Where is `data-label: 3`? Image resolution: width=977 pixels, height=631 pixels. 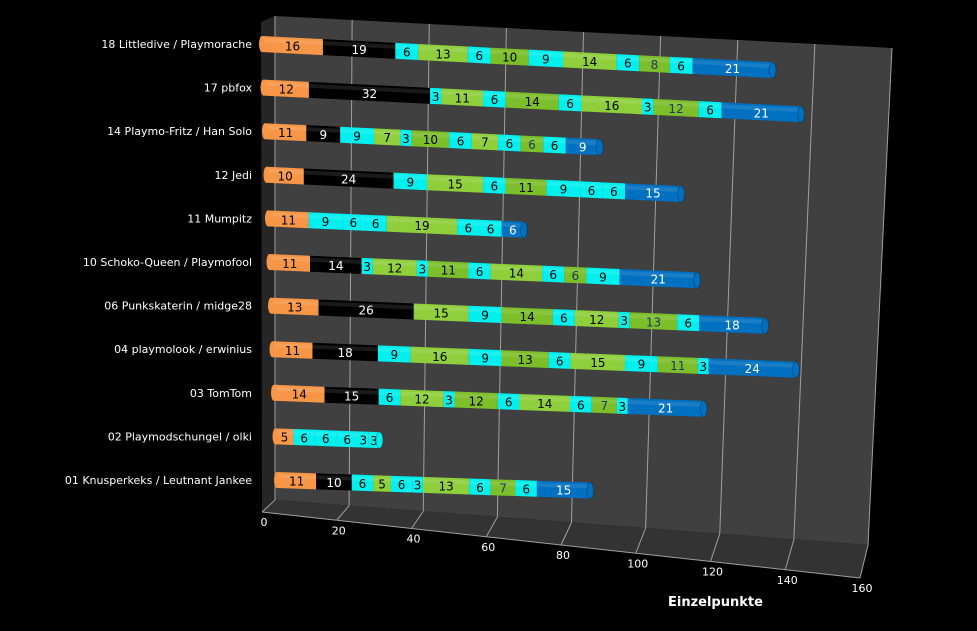
data-label: 3 is located at coordinates (449, 400).